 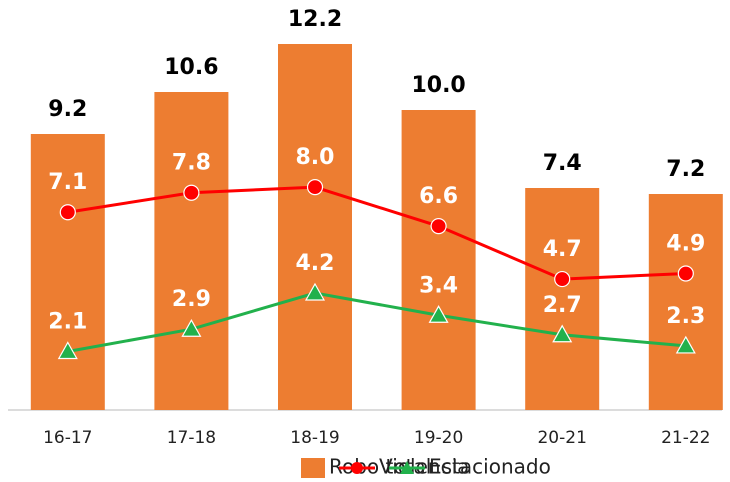 I want to click on legend: Robo totalViolenciaEstacionado, so click(x=426, y=467).